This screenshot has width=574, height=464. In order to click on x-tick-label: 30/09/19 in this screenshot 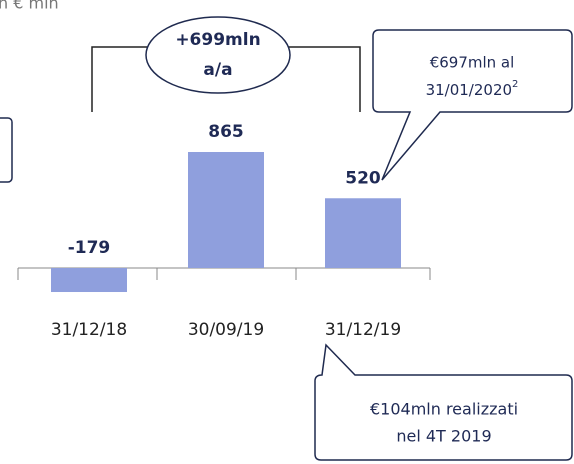, I will do `click(226, 330)`.